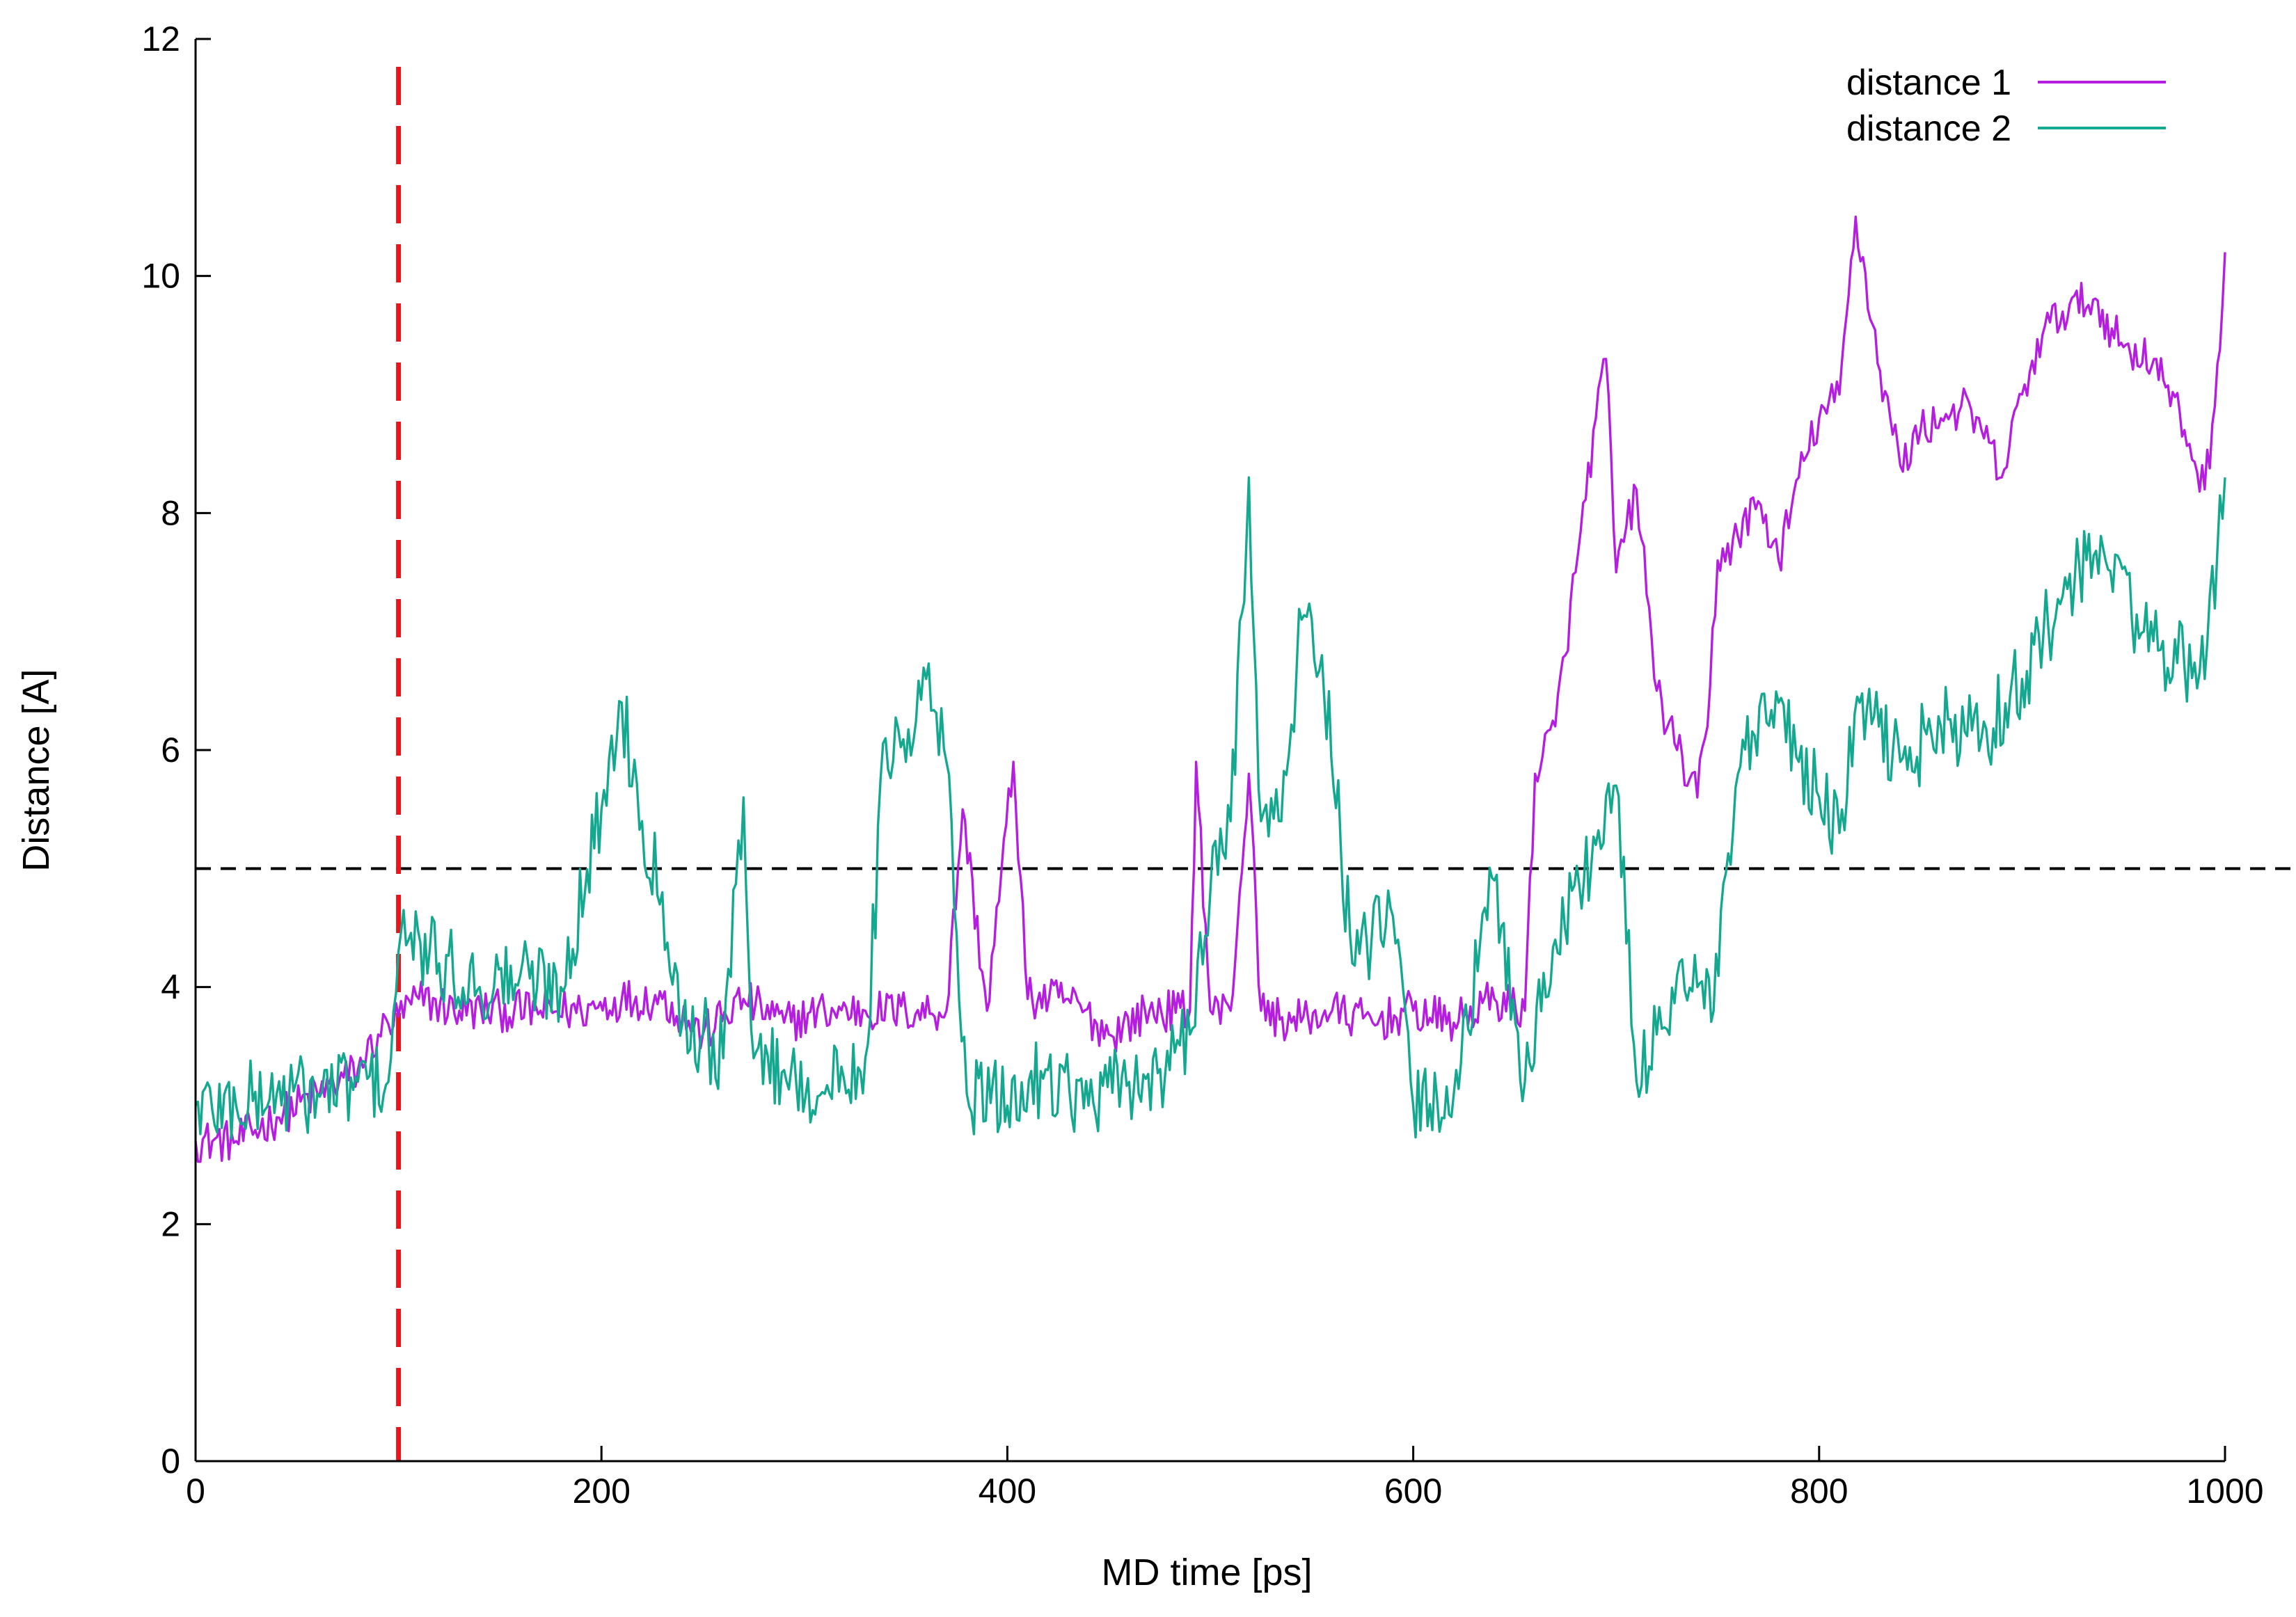  Describe the element at coordinates (1928, 129) in the screenshot. I see `legend-label-2: distance 2` at that location.